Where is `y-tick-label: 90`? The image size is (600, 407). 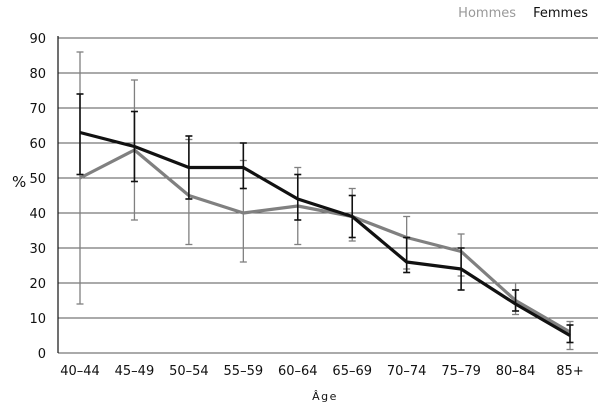 y-tick-label: 90 is located at coordinates (37, 39).